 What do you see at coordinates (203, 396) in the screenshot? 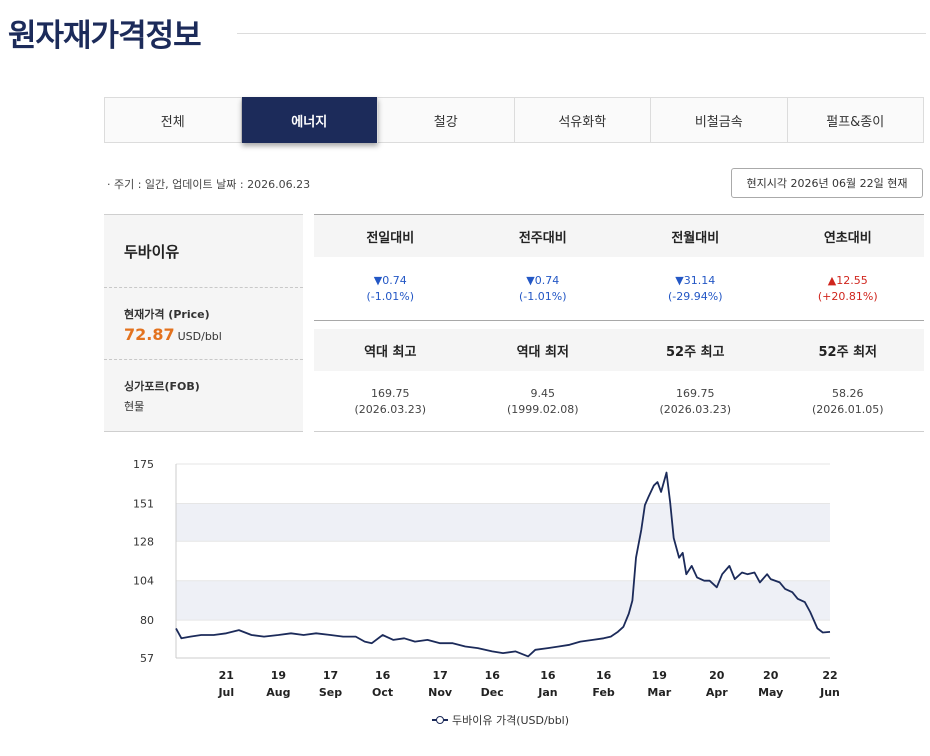
I see `market-row: 싱가포르(FOB) 현물` at bounding box center [203, 396].